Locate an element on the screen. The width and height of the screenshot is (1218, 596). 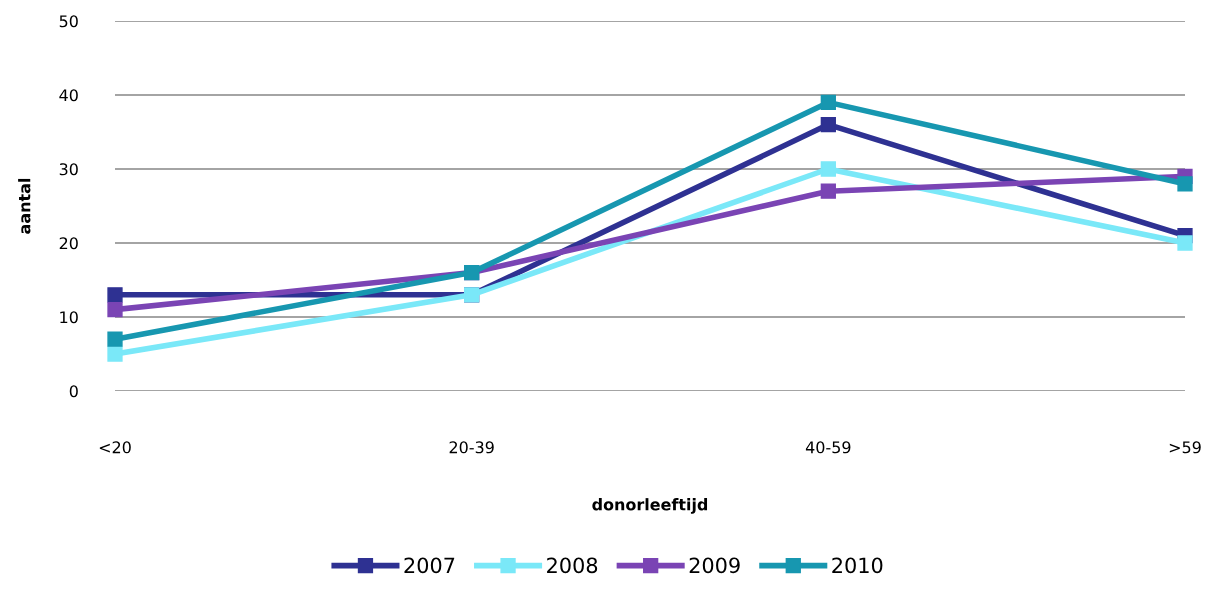
y-tick-label: 10 is located at coordinates (69, 317).